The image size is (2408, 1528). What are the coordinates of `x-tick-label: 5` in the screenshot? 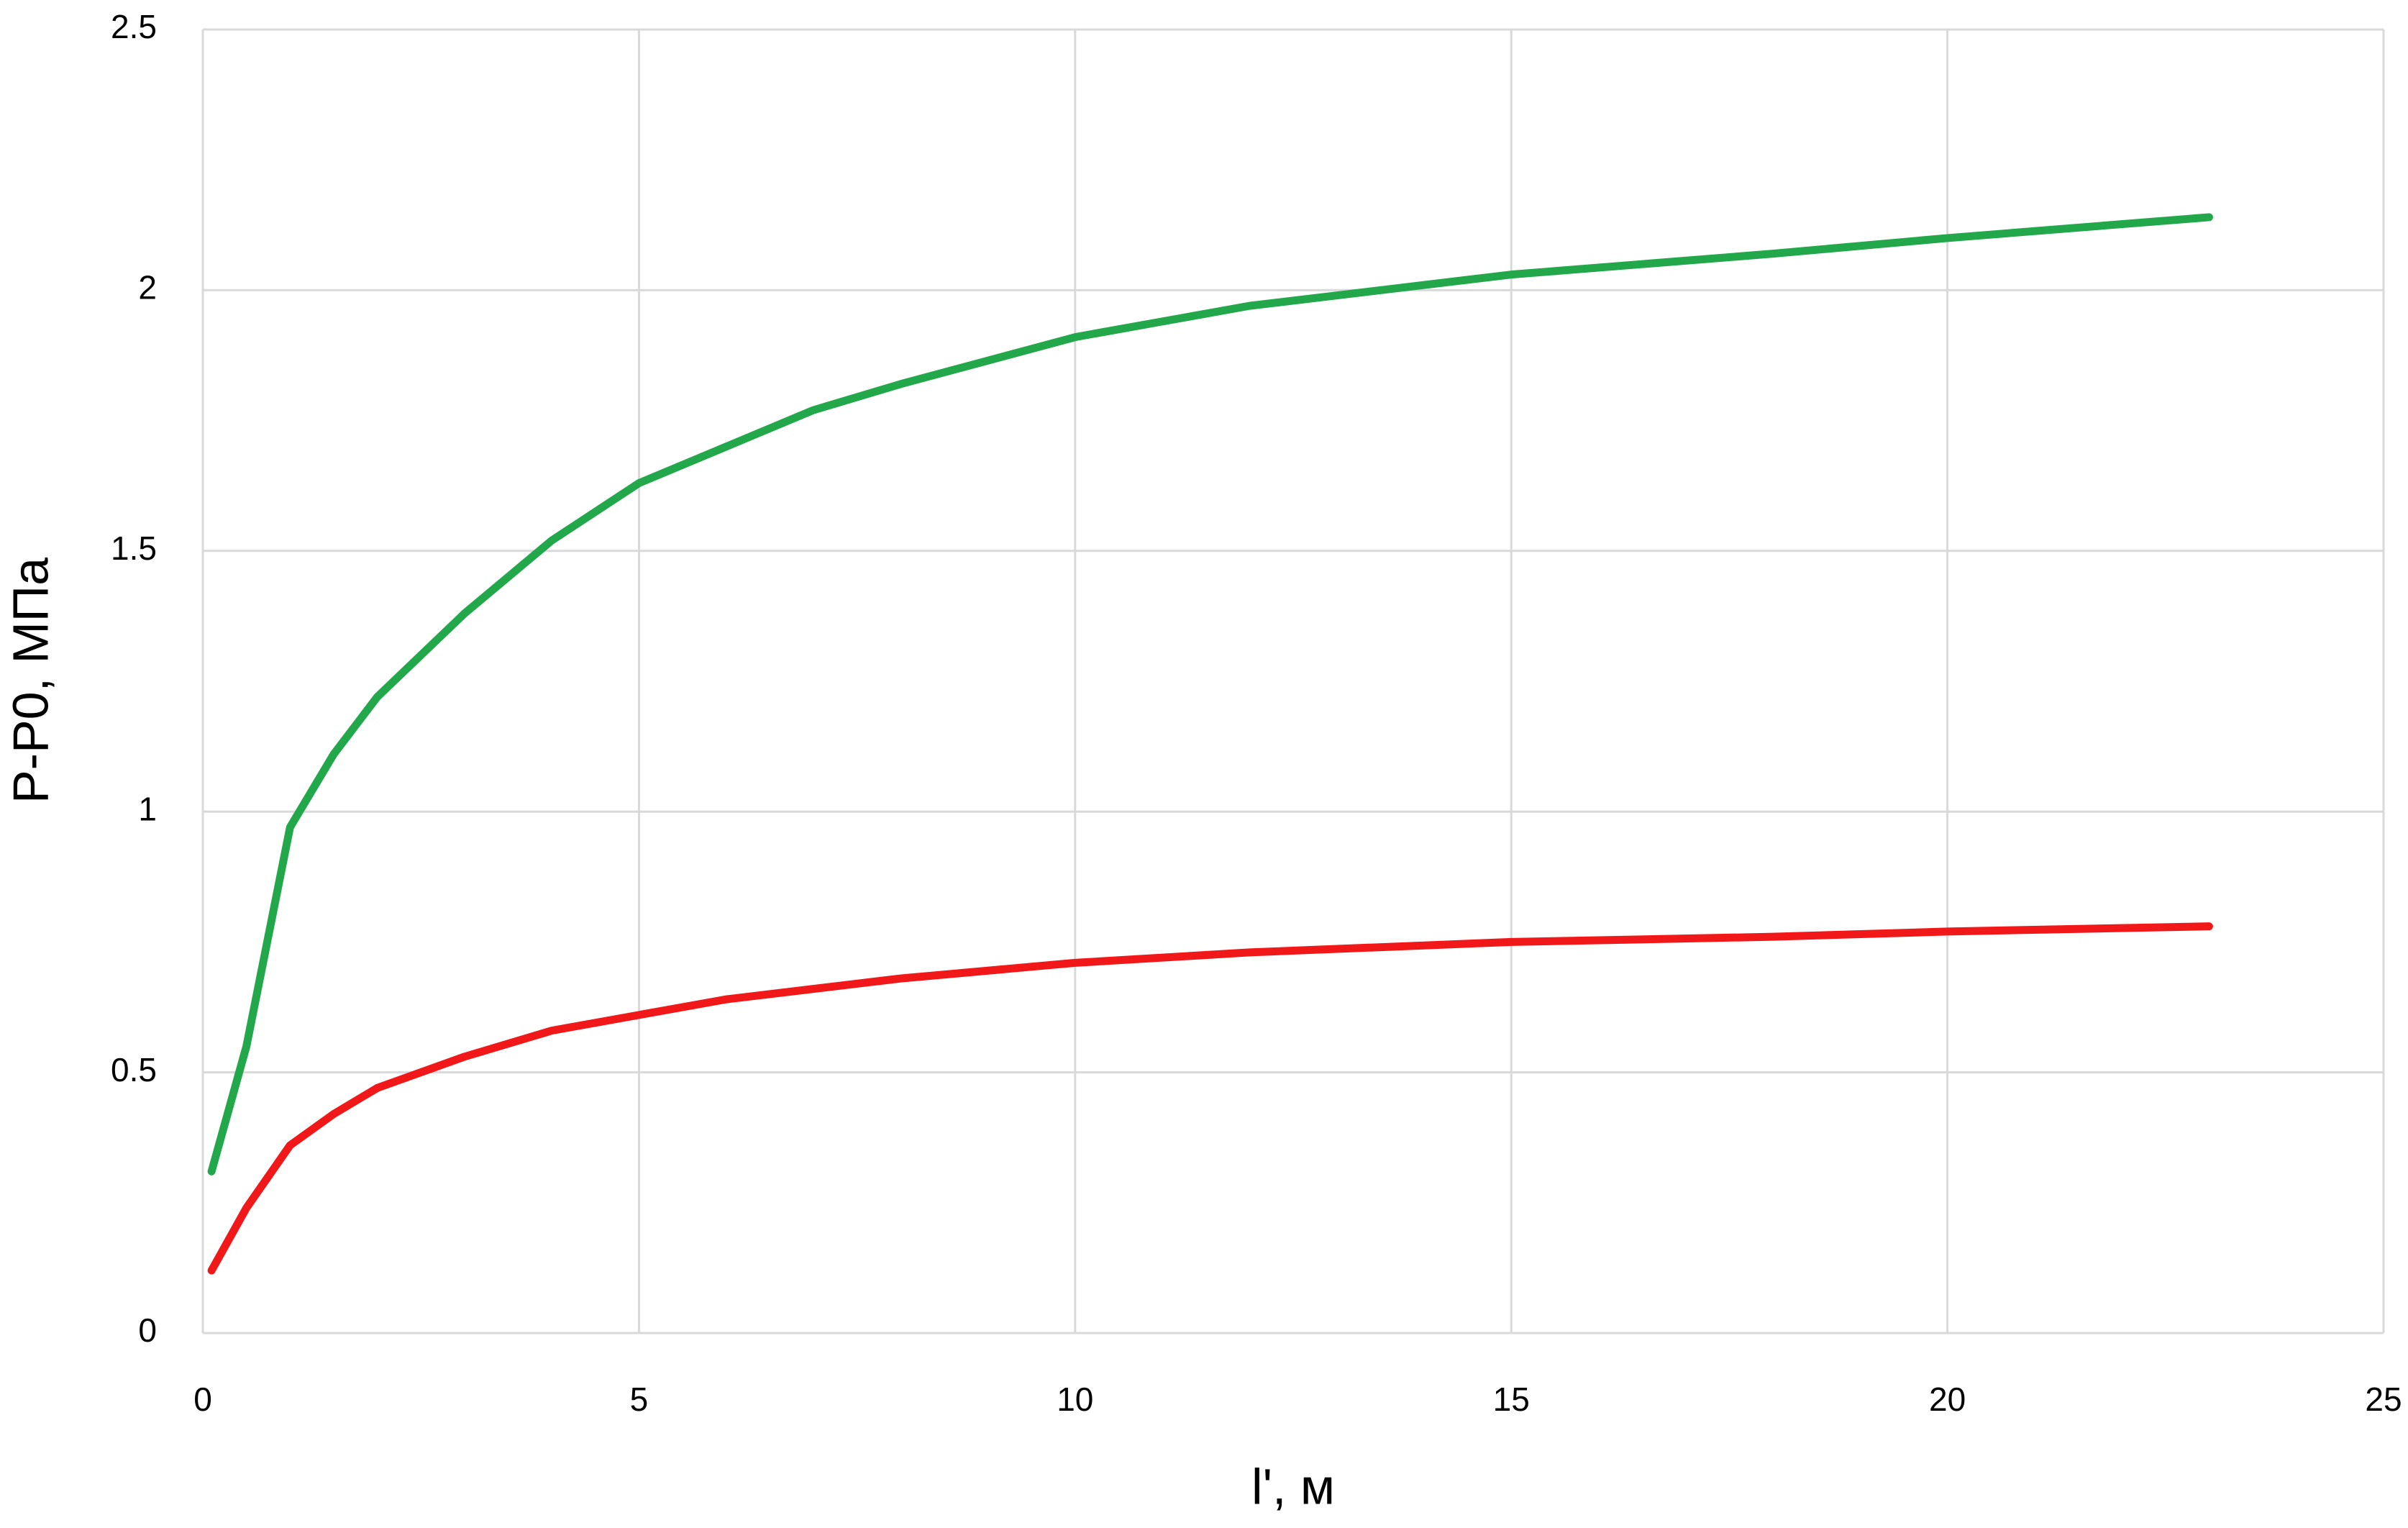 It's located at (639, 1399).